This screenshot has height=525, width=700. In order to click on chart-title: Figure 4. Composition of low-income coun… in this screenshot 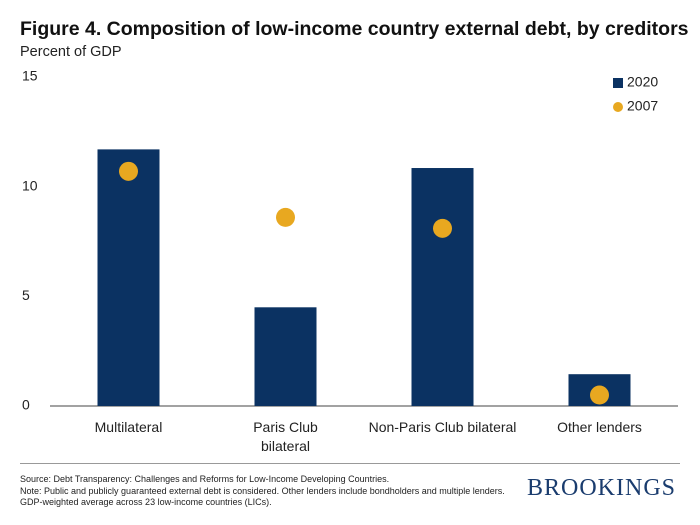, I will do `click(354, 29)`.